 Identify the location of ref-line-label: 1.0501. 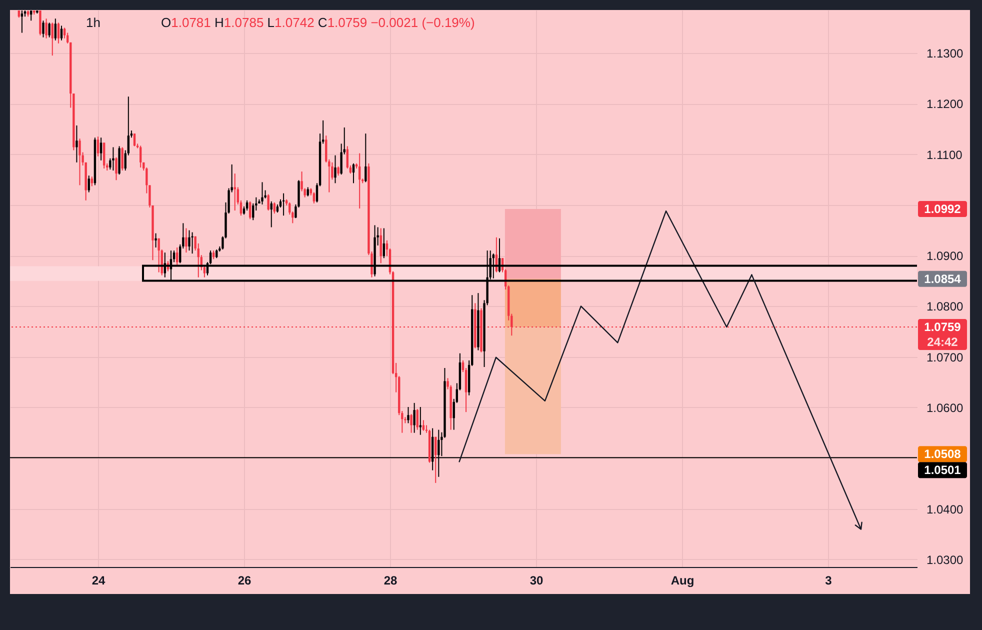
(943, 470).